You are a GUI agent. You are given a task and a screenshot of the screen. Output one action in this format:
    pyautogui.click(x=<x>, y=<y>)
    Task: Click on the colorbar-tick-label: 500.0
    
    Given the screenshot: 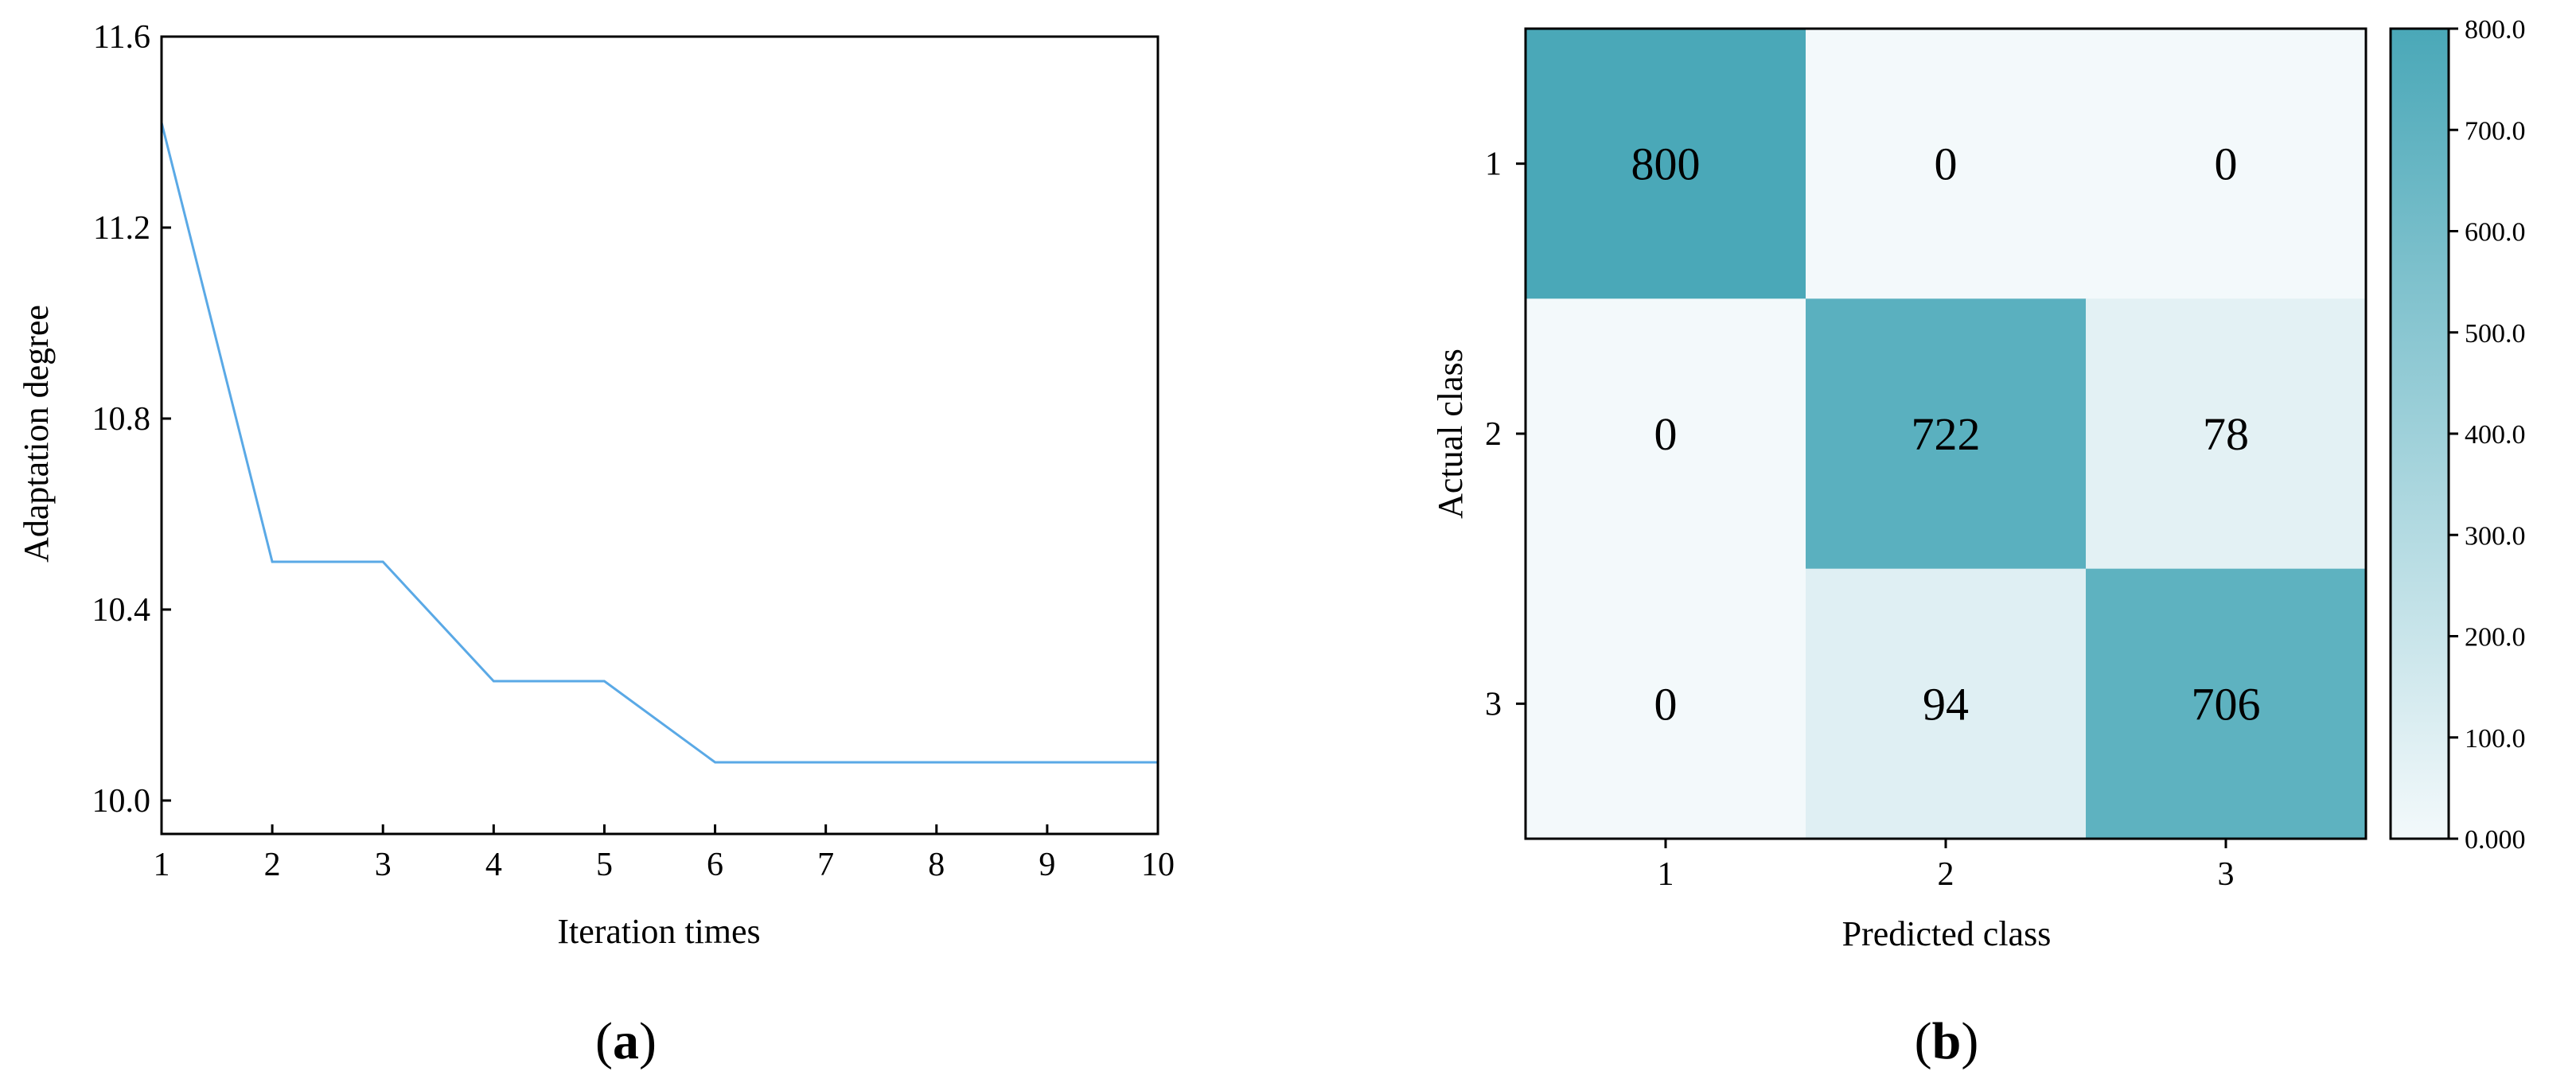 What is the action you would take?
    pyautogui.click(x=2495, y=334)
    